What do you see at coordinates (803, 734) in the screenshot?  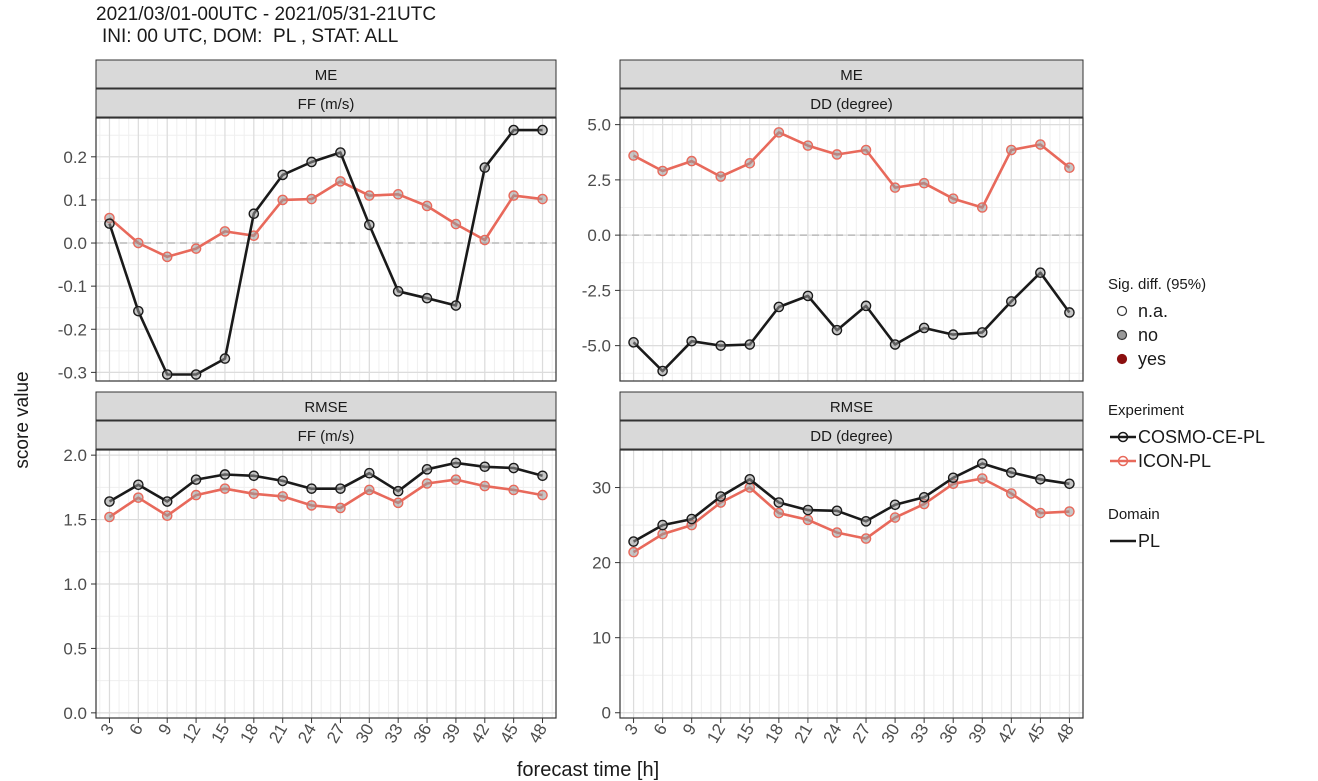 I see `x-tick-label: 21` at bounding box center [803, 734].